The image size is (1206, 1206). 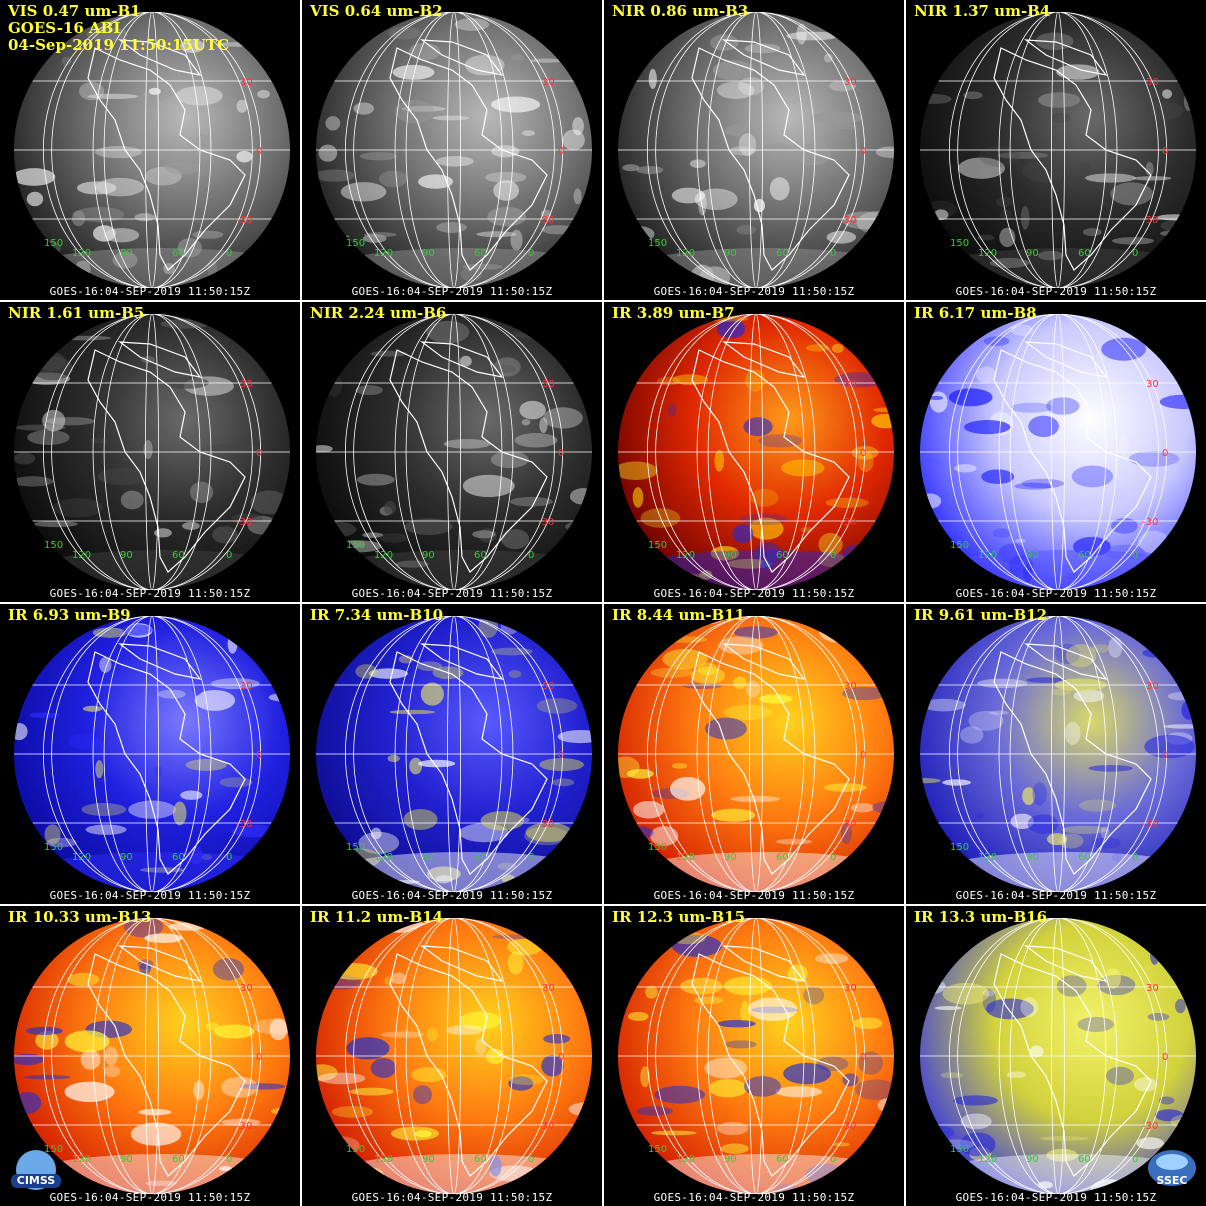 What do you see at coordinates (679, 917) in the screenshot?
I see `band-label: IR 12.3 um-B15` at bounding box center [679, 917].